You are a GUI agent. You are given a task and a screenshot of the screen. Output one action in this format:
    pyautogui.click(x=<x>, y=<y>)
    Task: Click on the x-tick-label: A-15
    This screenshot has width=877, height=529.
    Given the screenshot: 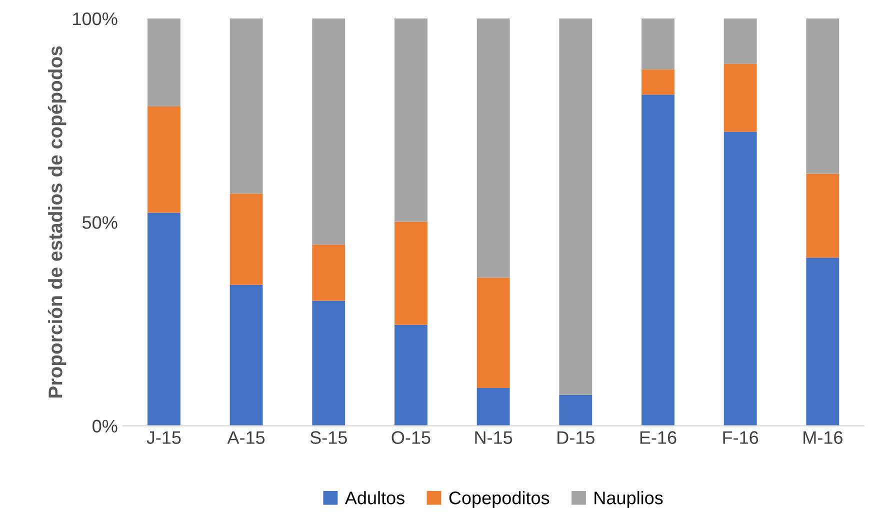 What is the action you would take?
    pyautogui.click(x=246, y=437)
    